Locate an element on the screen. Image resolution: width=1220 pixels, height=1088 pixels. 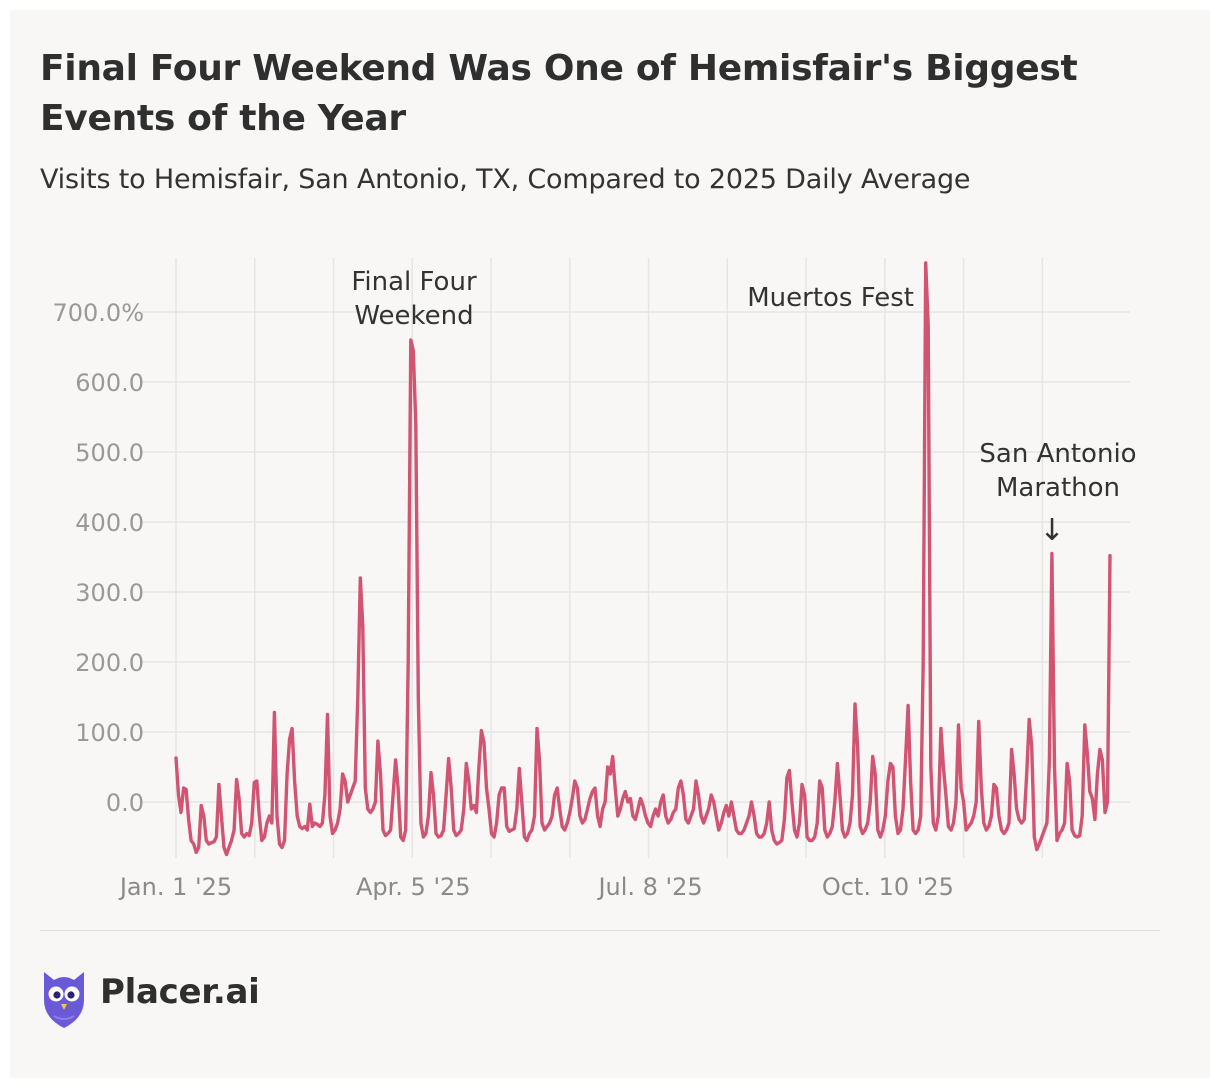
x-tick-label: Jul. 8 '25 is located at coordinates (649, 887).